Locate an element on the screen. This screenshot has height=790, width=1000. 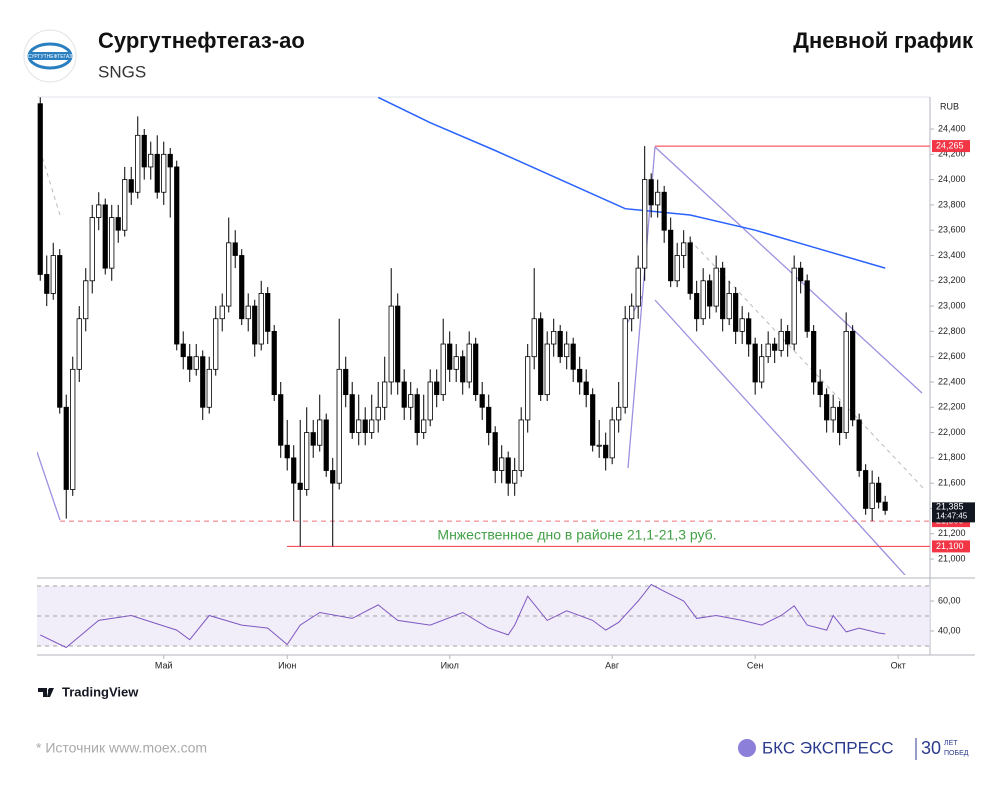
tradingview-logo is located at coordinates (46, 692).